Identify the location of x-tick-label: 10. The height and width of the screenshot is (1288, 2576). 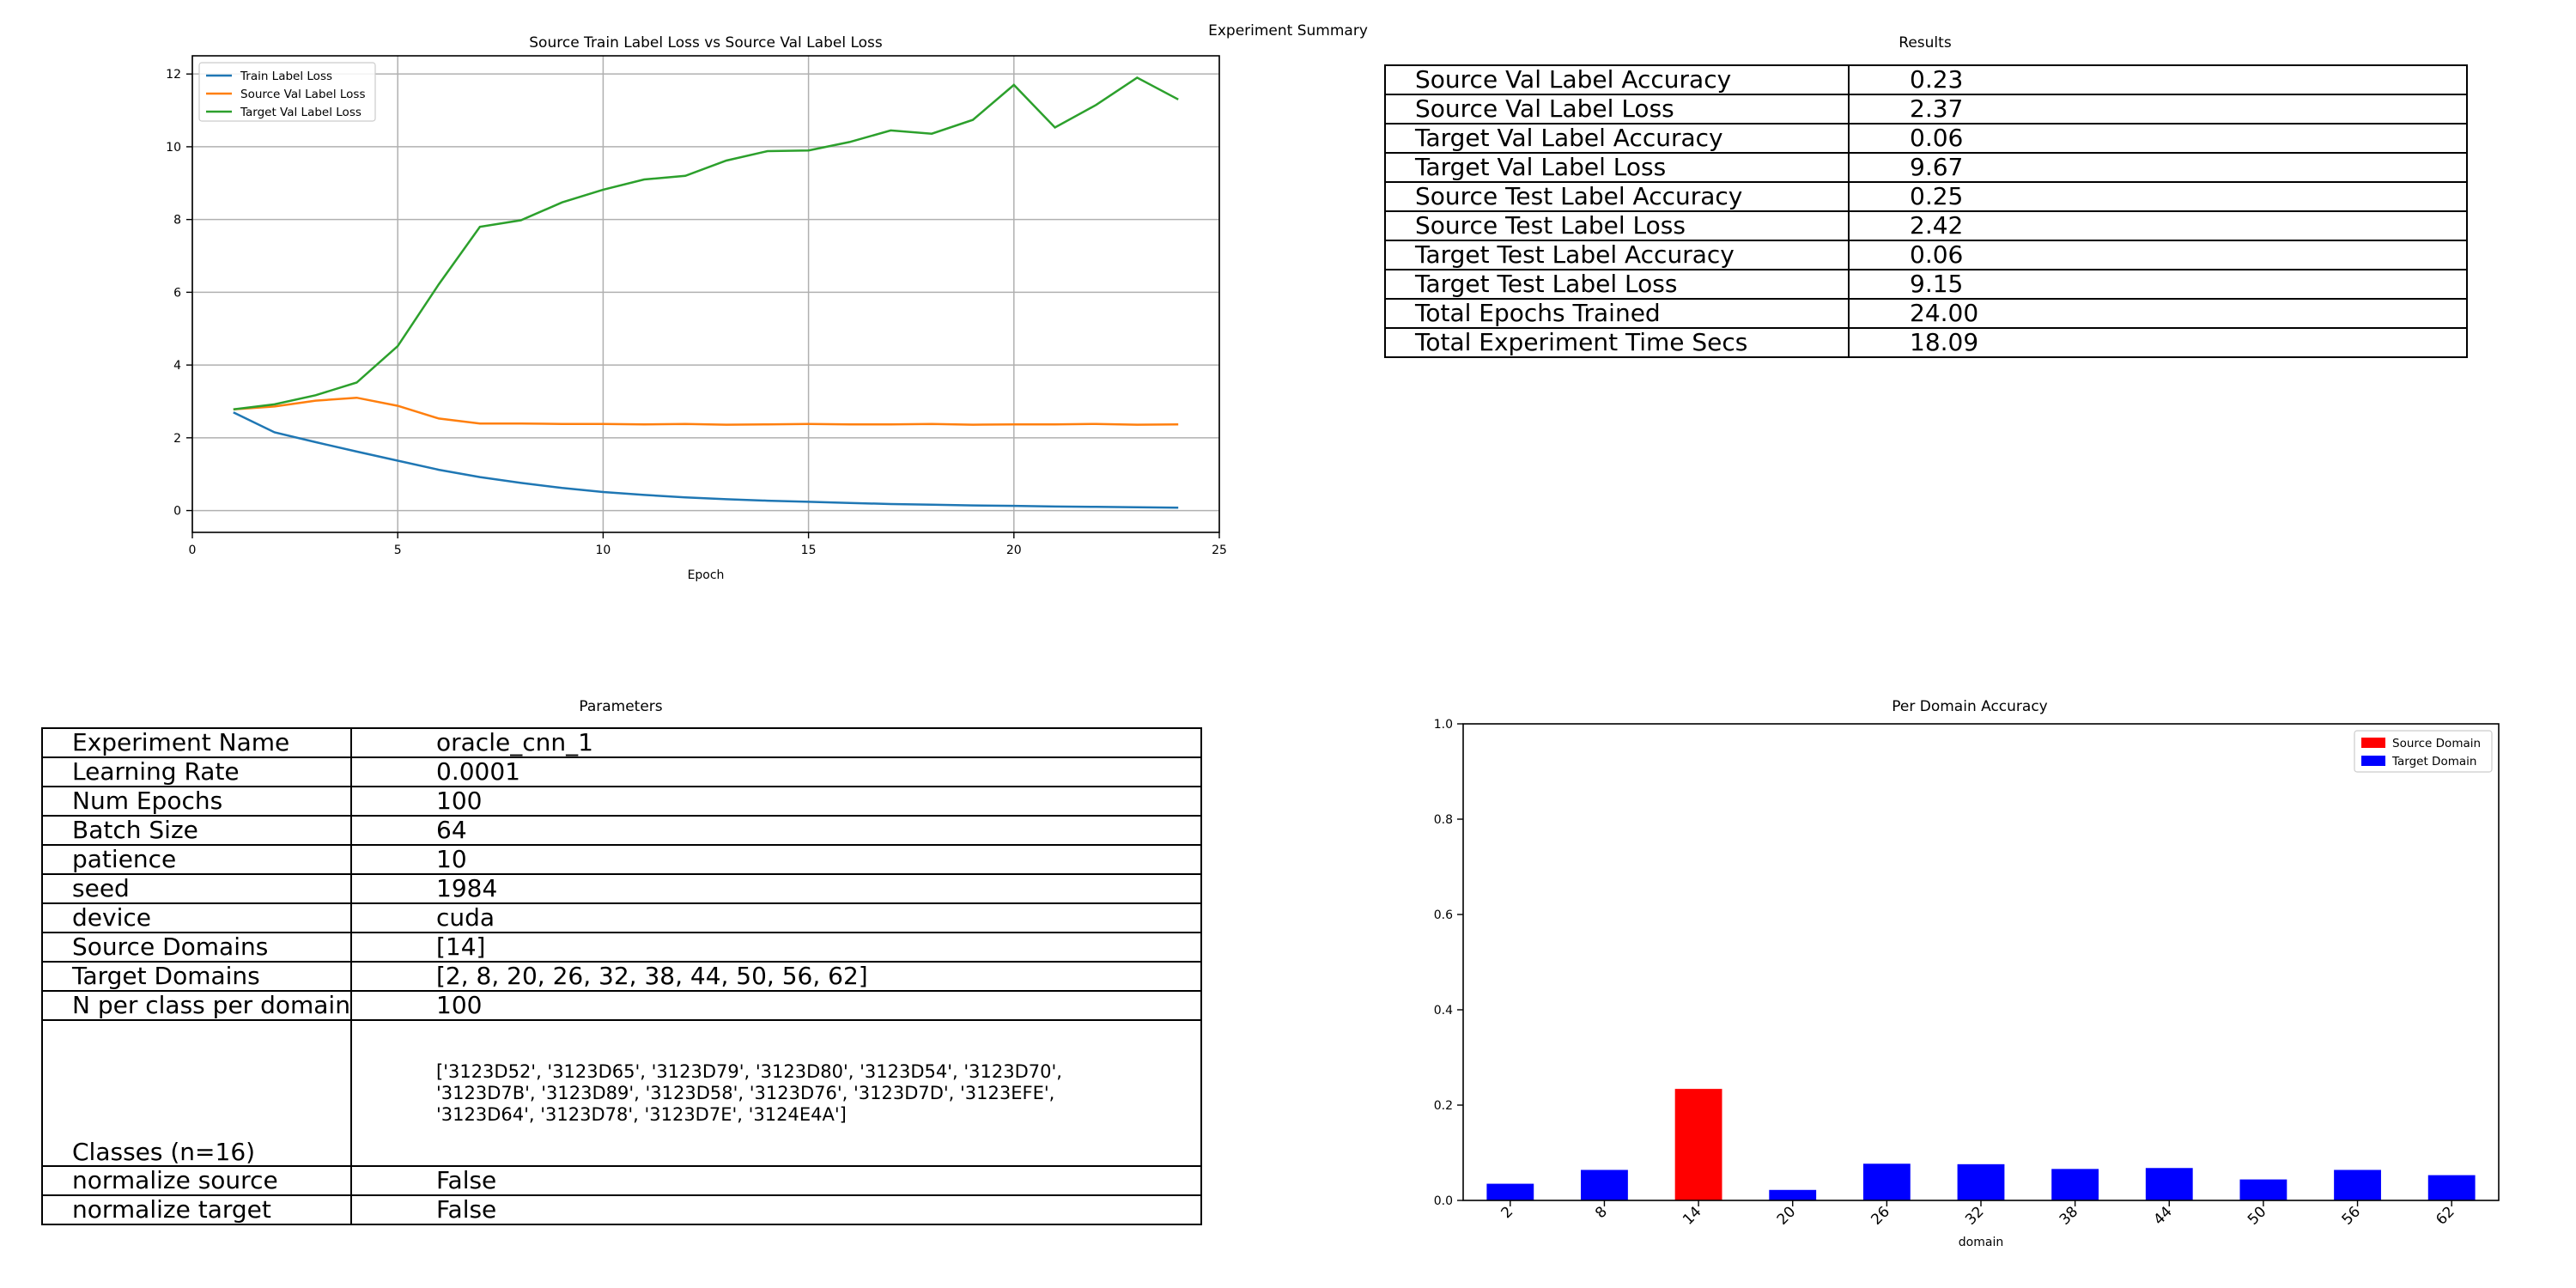
(603, 550).